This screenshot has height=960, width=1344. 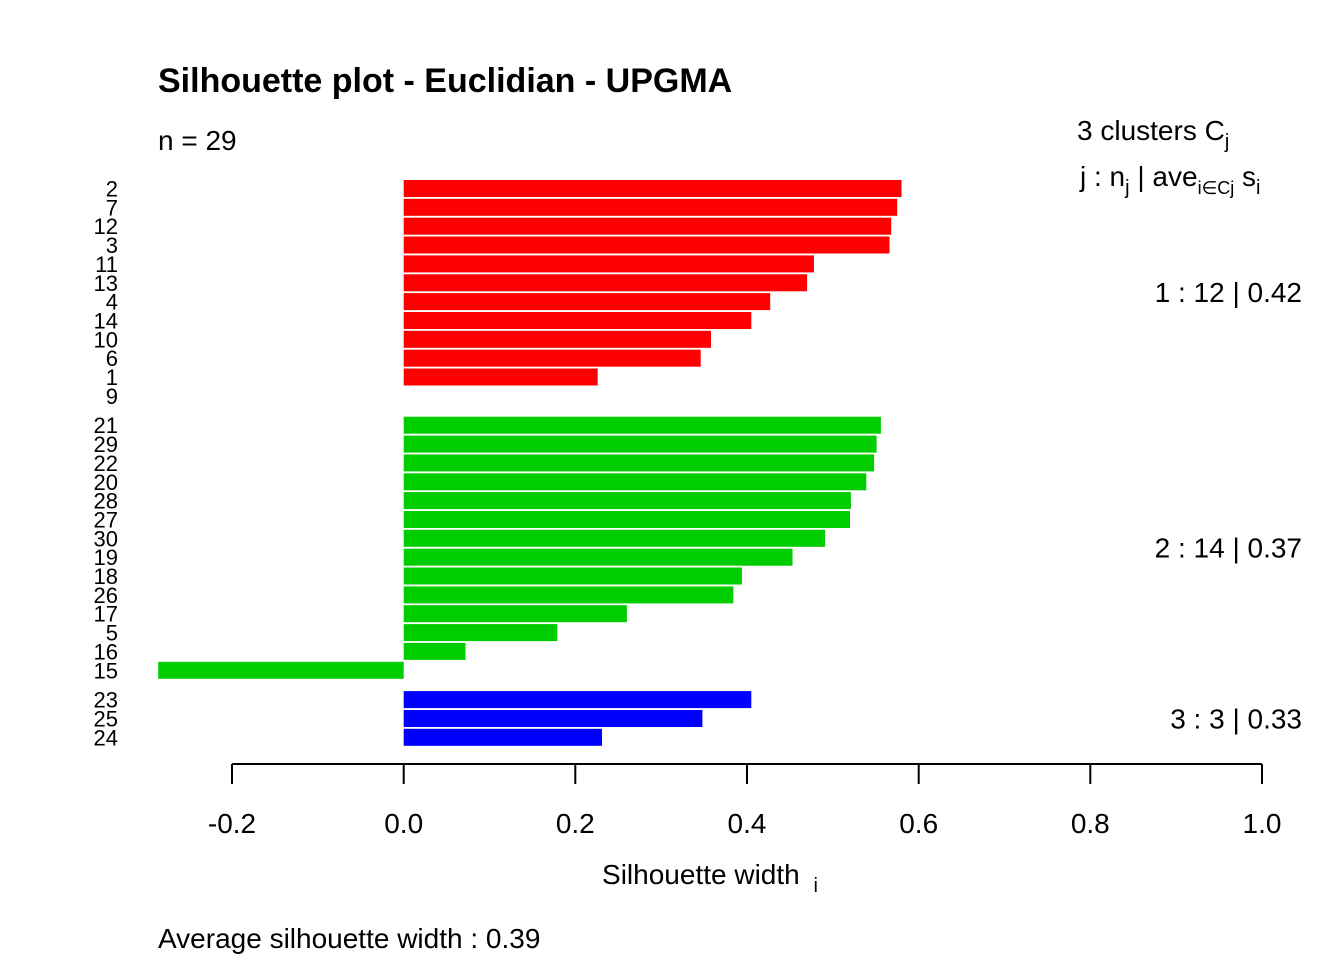 What do you see at coordinates (1090, 823) in the screenshot?
I see `x-tick-label-0.8: 0.8` at bounding box center [1090, 823].